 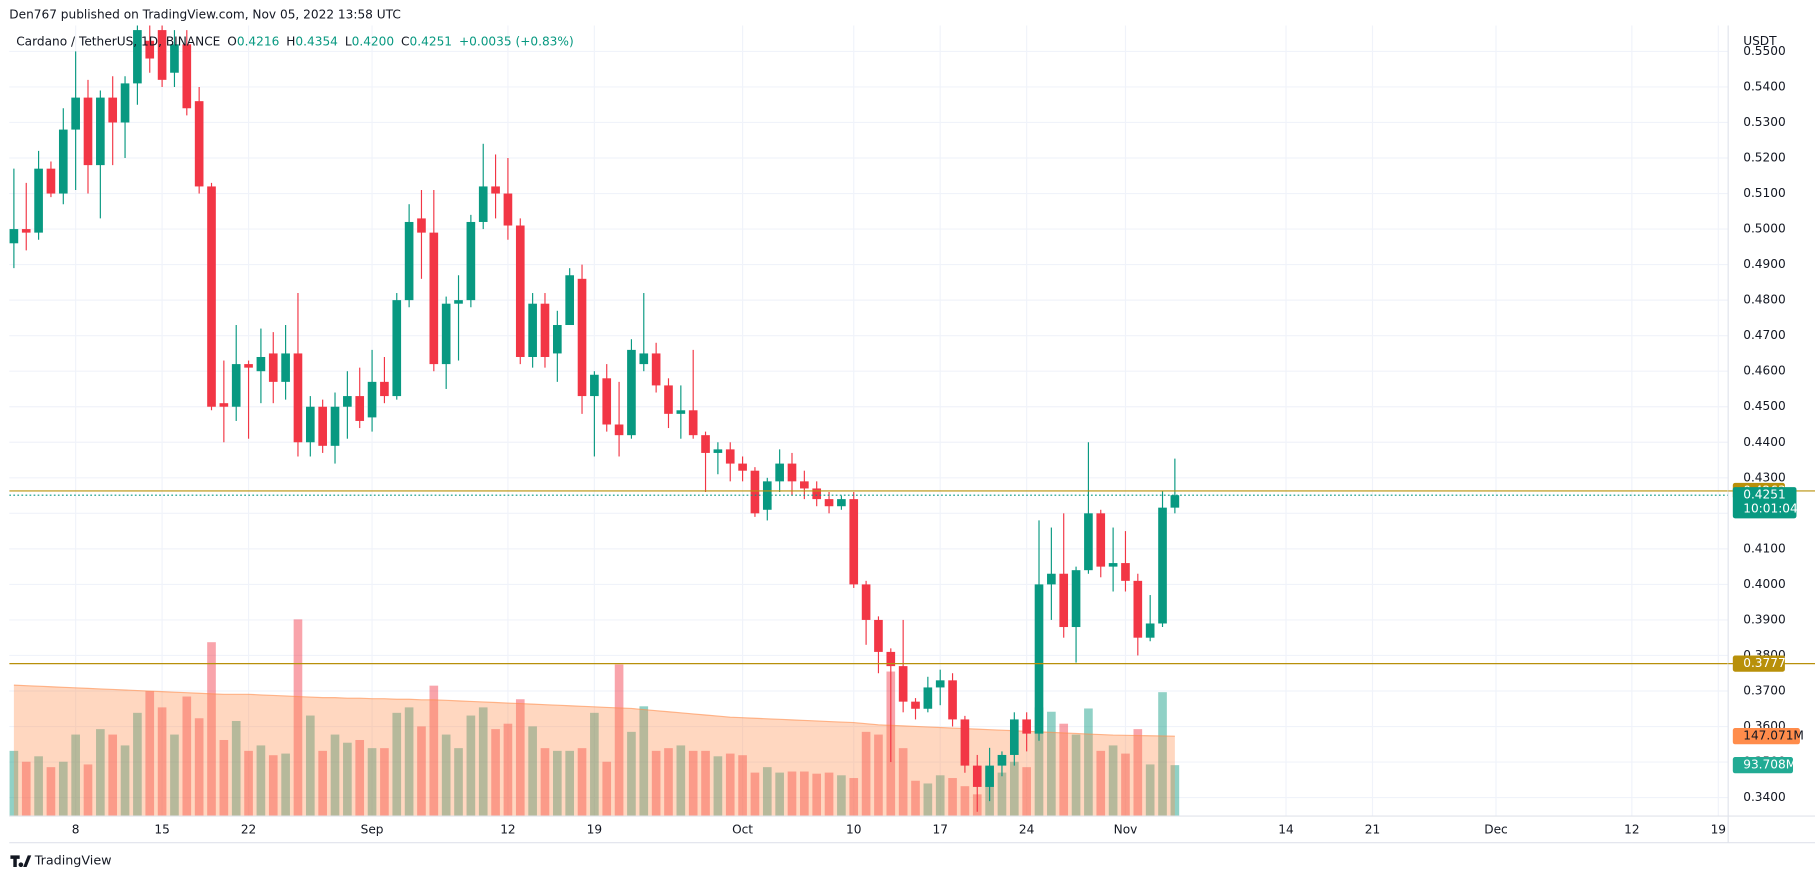 I want to click on x-tick-label: Oct, so click(x=742, y=829).